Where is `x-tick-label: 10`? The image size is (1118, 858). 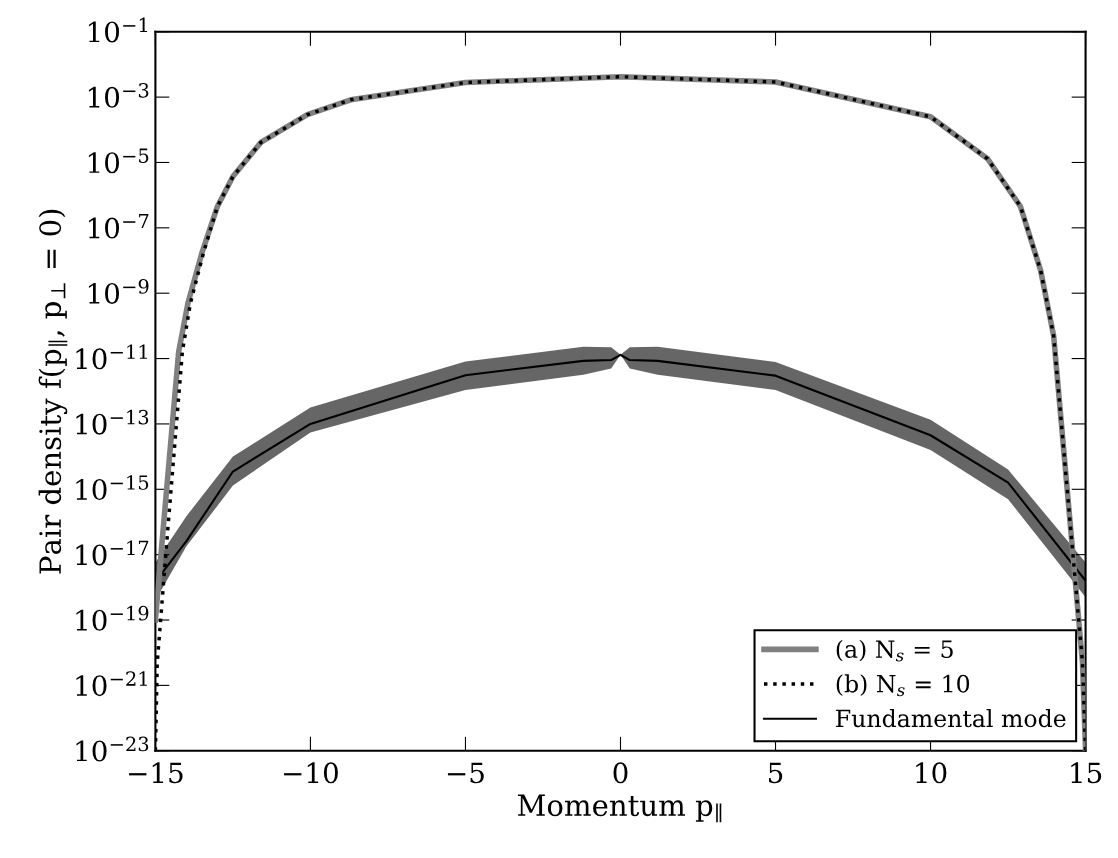
x-tick-label: 10 is located at coordinates (931, 773).